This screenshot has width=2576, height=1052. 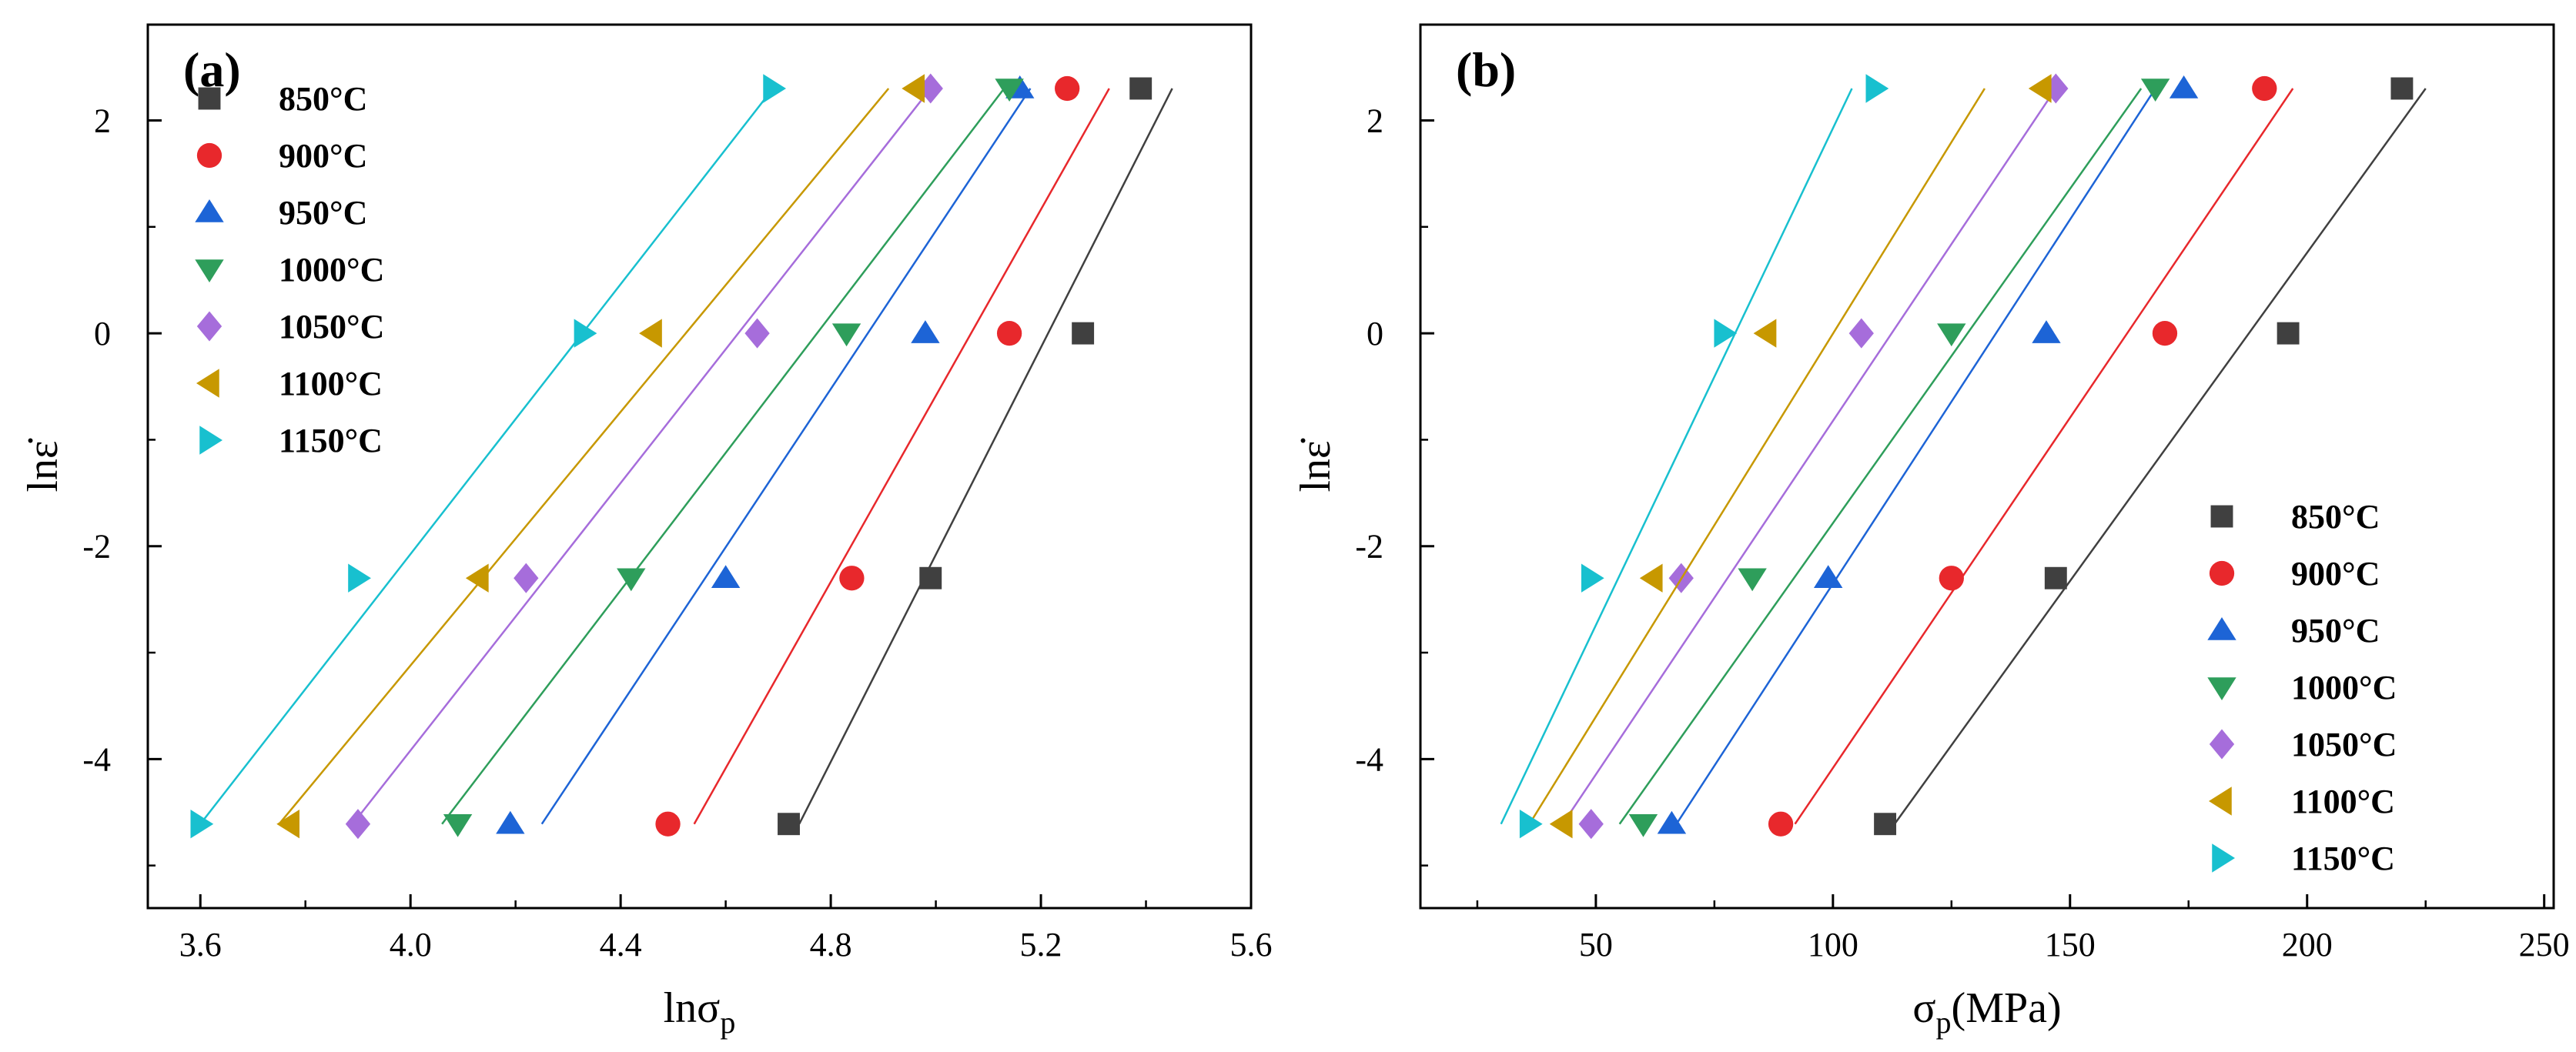 I want to click on series-1100-c, so click(x=1790, y=456).